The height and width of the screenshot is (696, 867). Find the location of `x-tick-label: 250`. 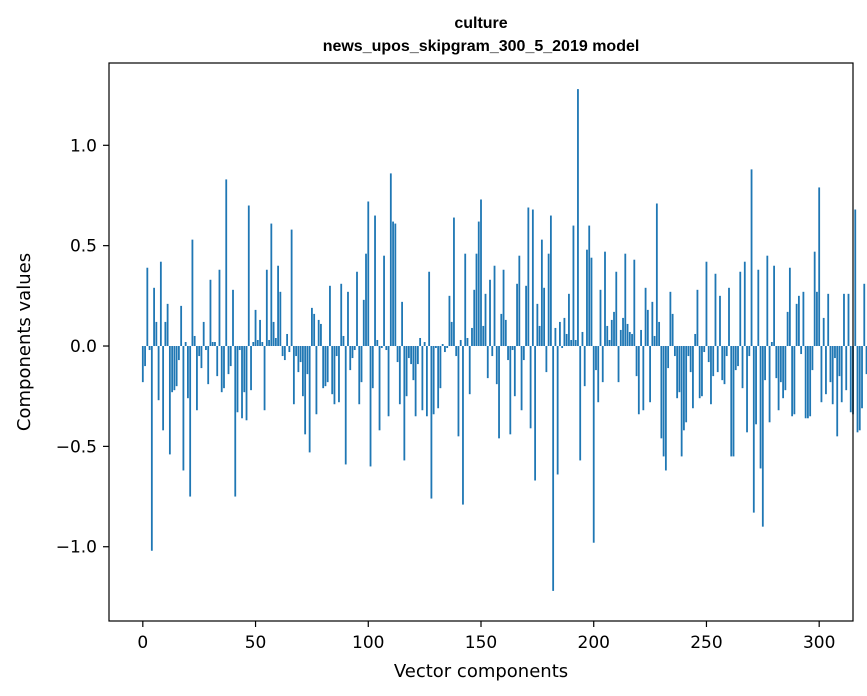

x-tick-label: 250 is located at coordinates (706, 643).